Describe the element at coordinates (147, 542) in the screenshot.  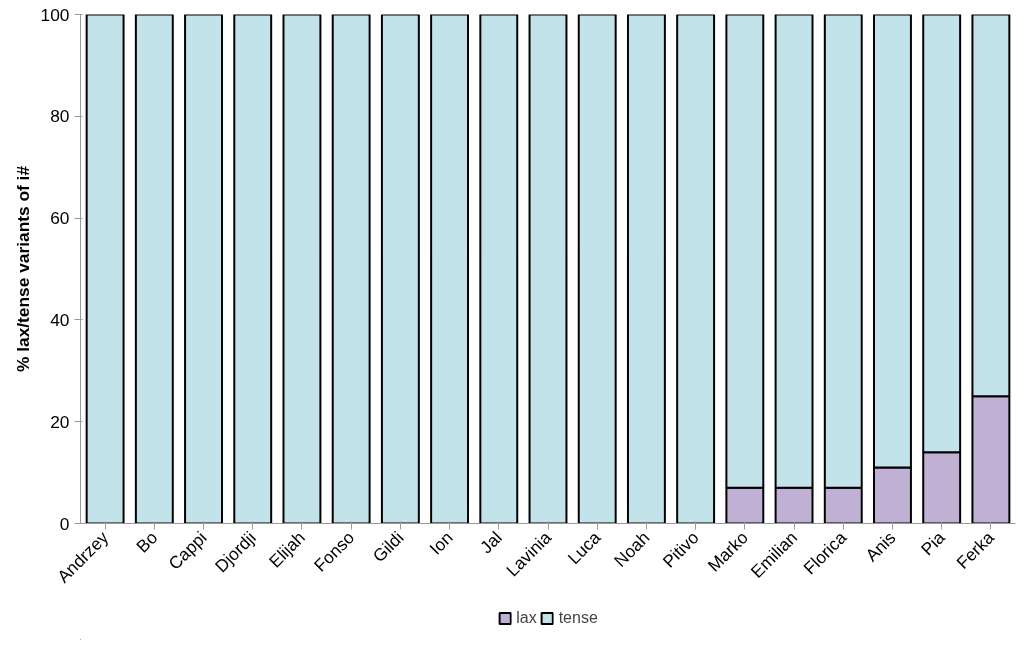
I see `x-tick-label: Bo` at that location.